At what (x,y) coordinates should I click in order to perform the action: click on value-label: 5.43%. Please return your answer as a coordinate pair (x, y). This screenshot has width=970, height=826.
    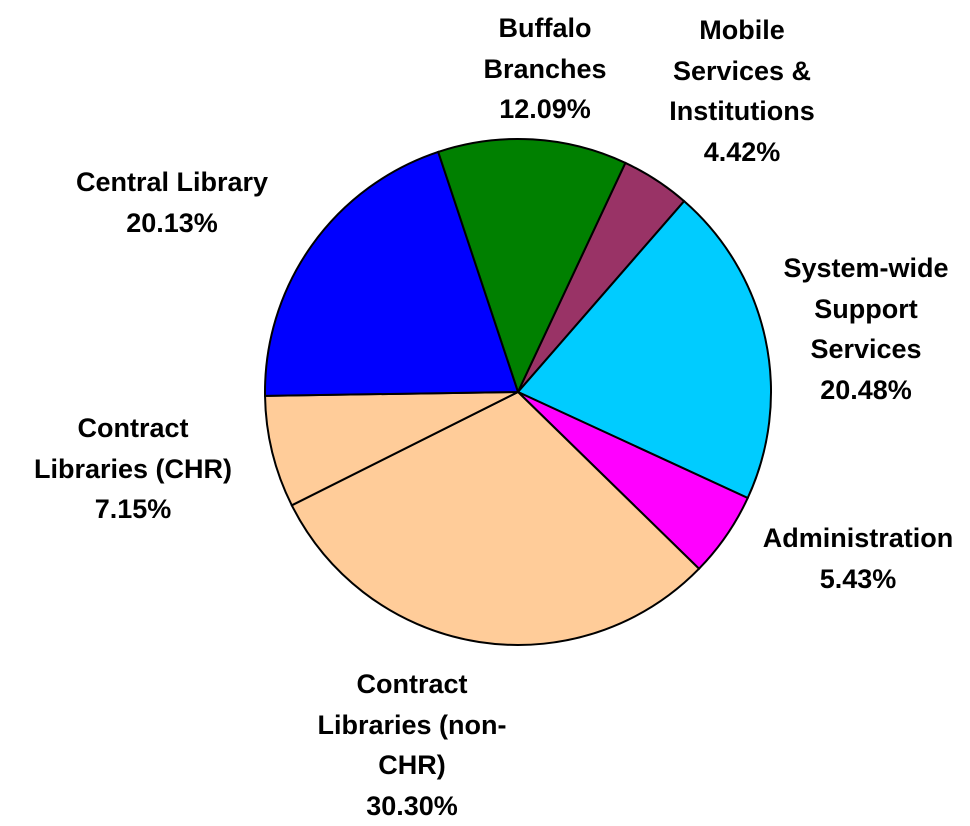
    Looking at the image, I should click on (858, 579).